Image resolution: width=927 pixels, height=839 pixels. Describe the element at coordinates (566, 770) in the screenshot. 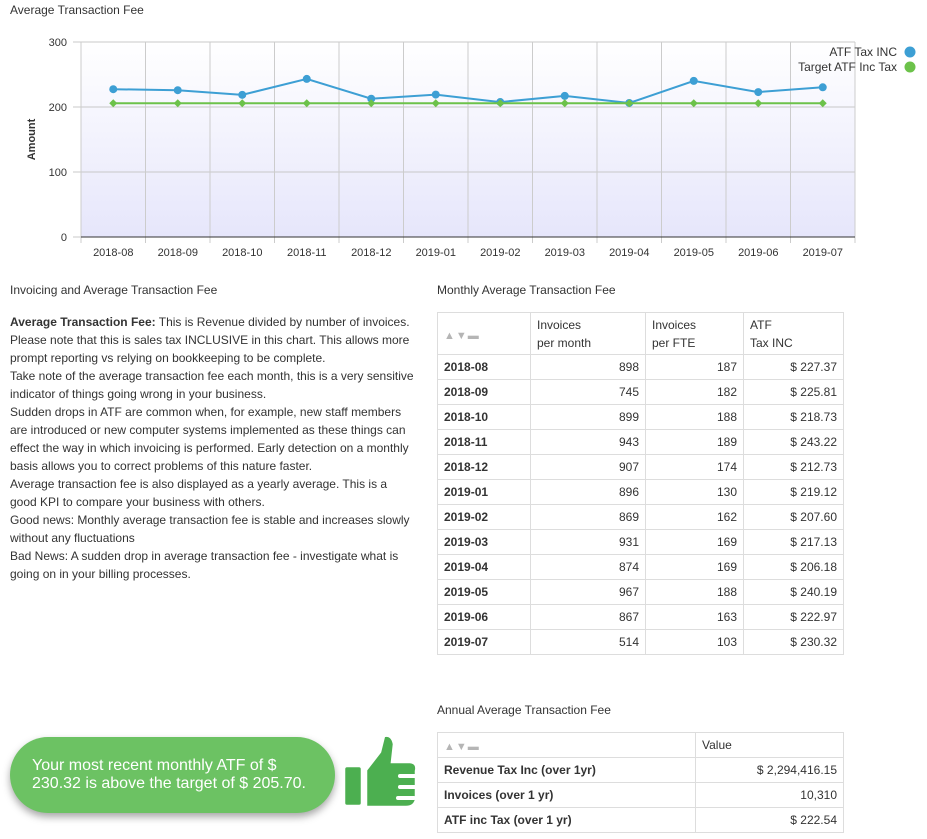

I see `annual-label-cell: Revenue Tax Inc (over 1yr)` at that location.